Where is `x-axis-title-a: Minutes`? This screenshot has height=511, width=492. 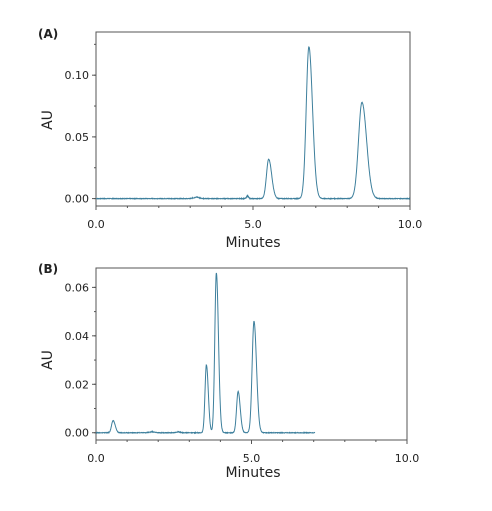
x-axis-title-a: Minutes is located at coordinates (252, 243).